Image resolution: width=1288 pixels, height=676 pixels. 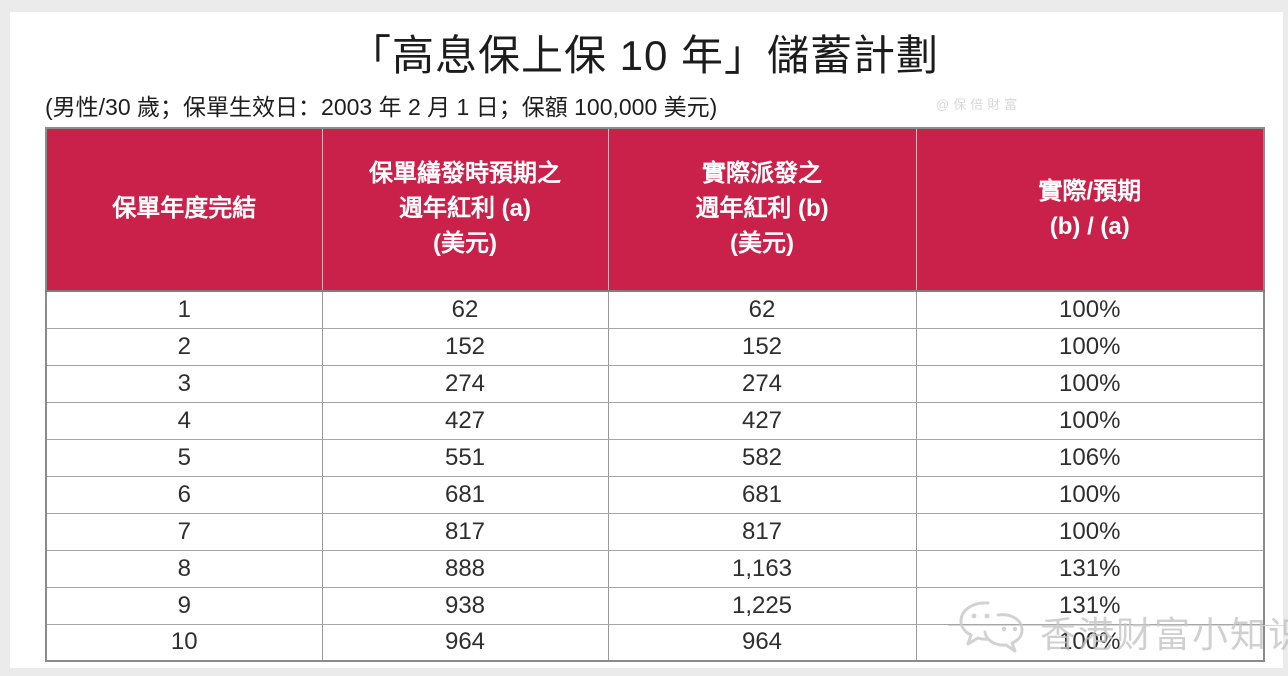 What do you see at coordinates (184, 309) in the screenshot?
I see `cell-policy-year: 1` at bounding box center [184, 309].